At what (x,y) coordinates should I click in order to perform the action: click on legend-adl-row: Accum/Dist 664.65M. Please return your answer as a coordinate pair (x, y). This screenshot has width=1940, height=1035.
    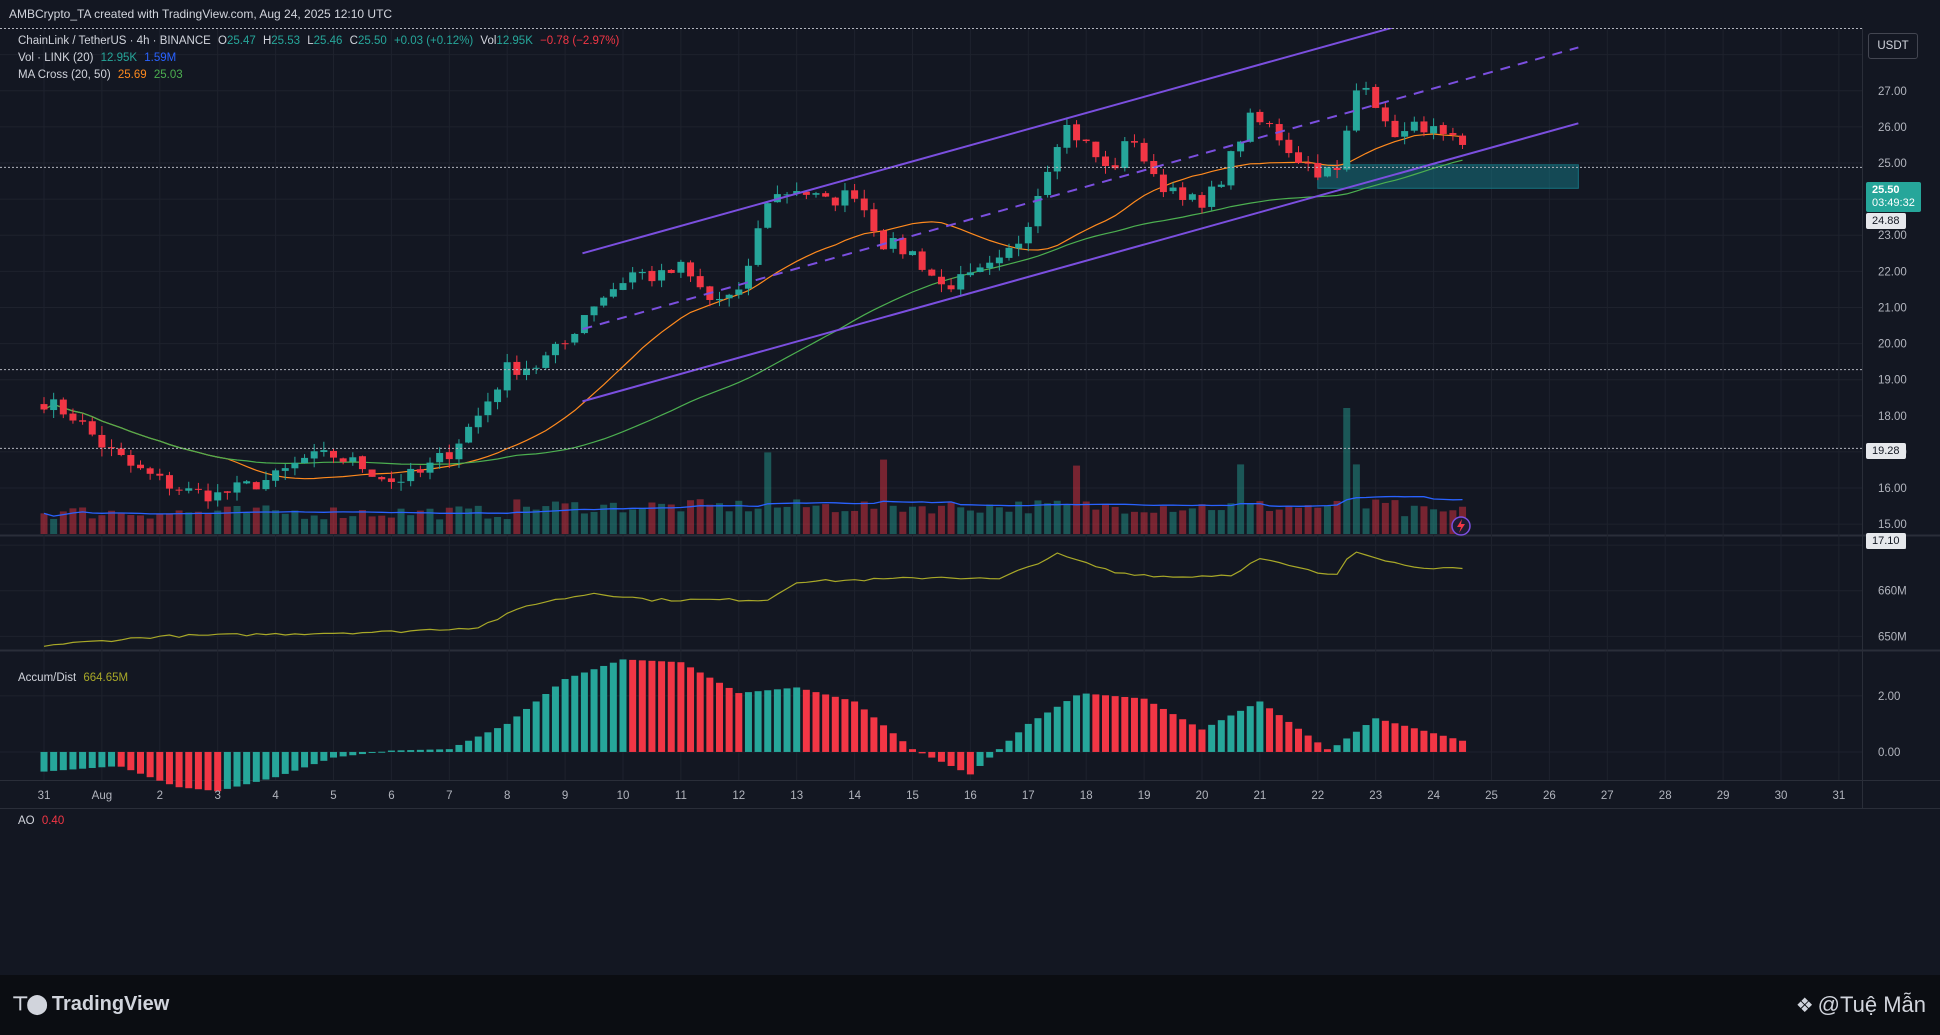
    Looking at the image, I should click on (75, 678).